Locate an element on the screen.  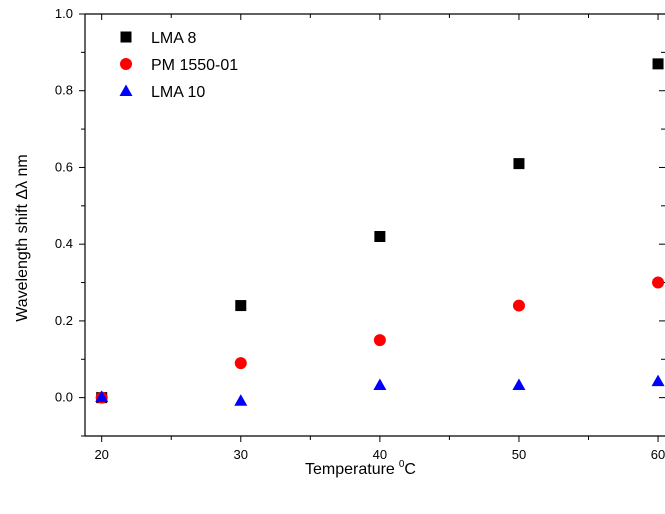
legend-label-lma-8: LMA 8 is located at coordinates (173, 38).